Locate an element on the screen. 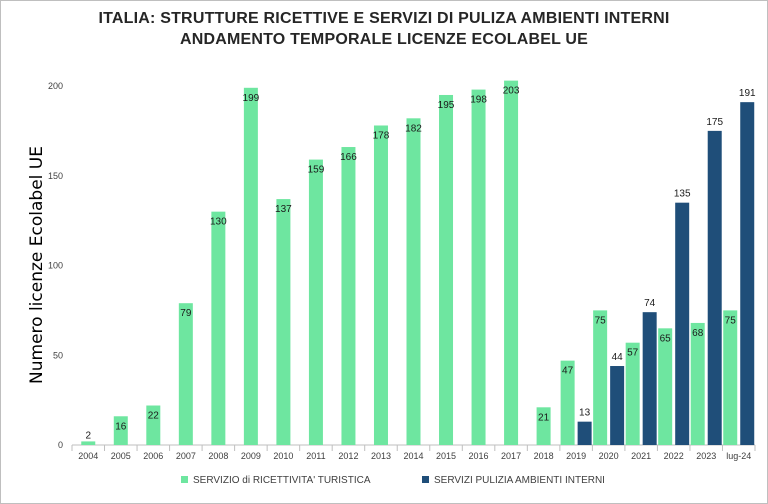  x-tick-label: 2004 is located at coordinates (88, 456).